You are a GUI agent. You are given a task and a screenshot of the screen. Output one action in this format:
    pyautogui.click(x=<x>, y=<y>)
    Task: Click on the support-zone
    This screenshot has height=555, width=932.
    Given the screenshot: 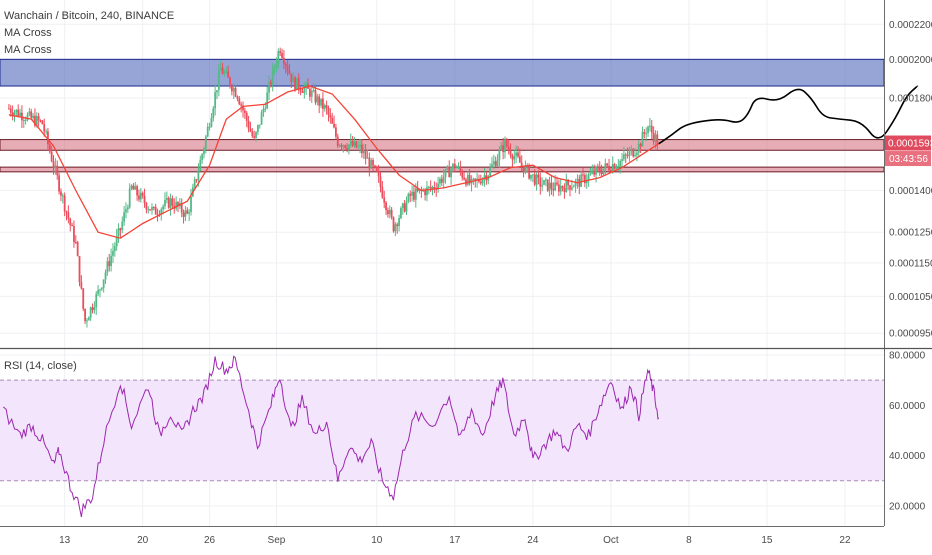 What is the action you would take?
    pyautogui.click(x=442, y=169)
    